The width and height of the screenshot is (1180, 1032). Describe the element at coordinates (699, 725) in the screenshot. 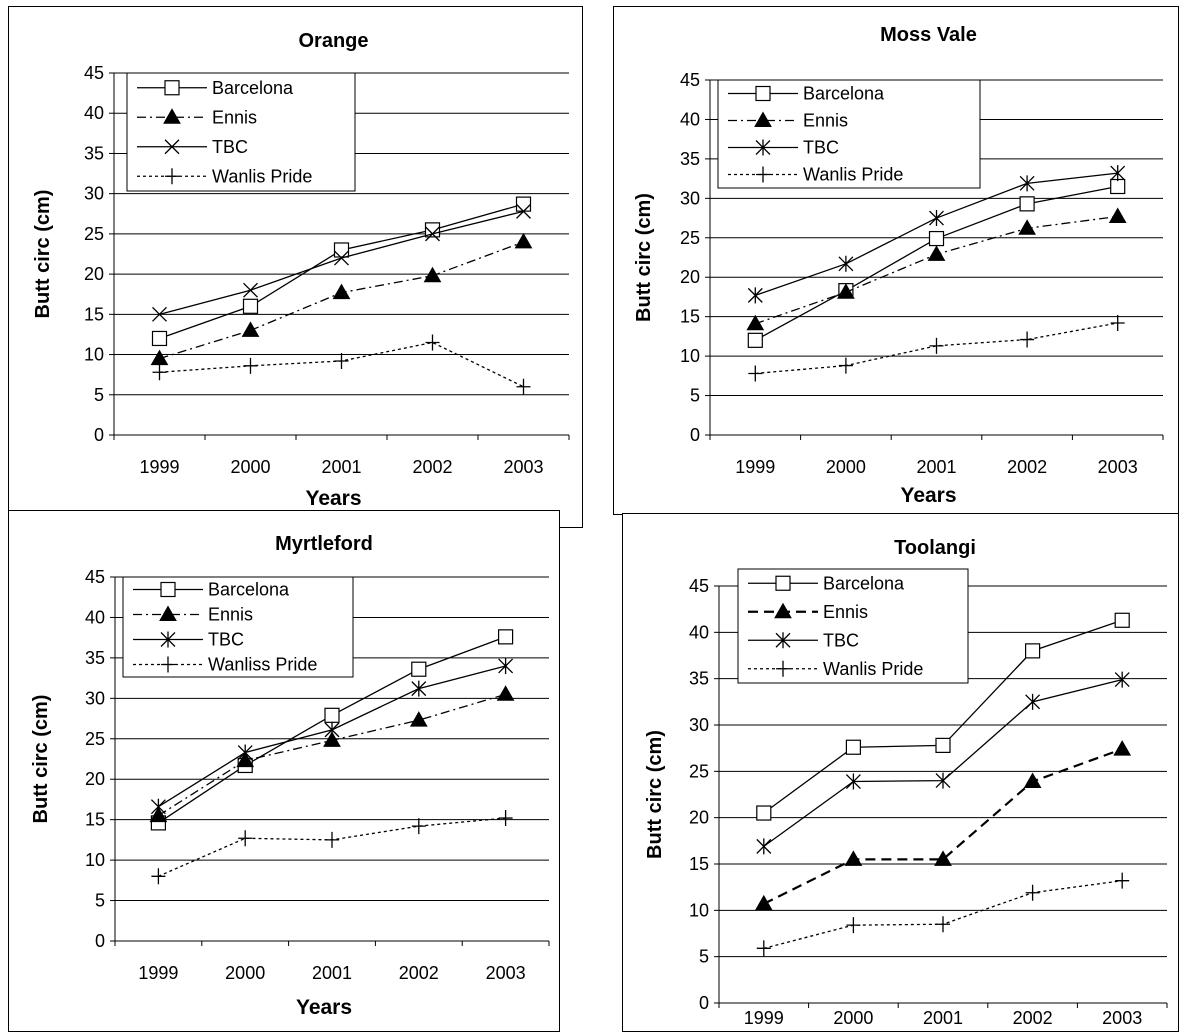

I see `y-tick-label: 30` at that location.